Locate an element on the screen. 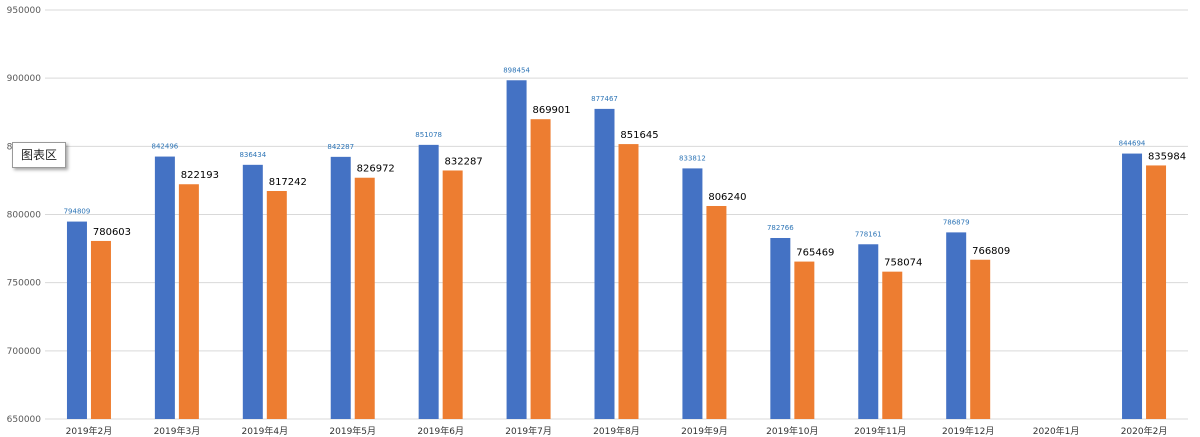  data-label-series2: 835984 is located at coordinates (1167, 156).